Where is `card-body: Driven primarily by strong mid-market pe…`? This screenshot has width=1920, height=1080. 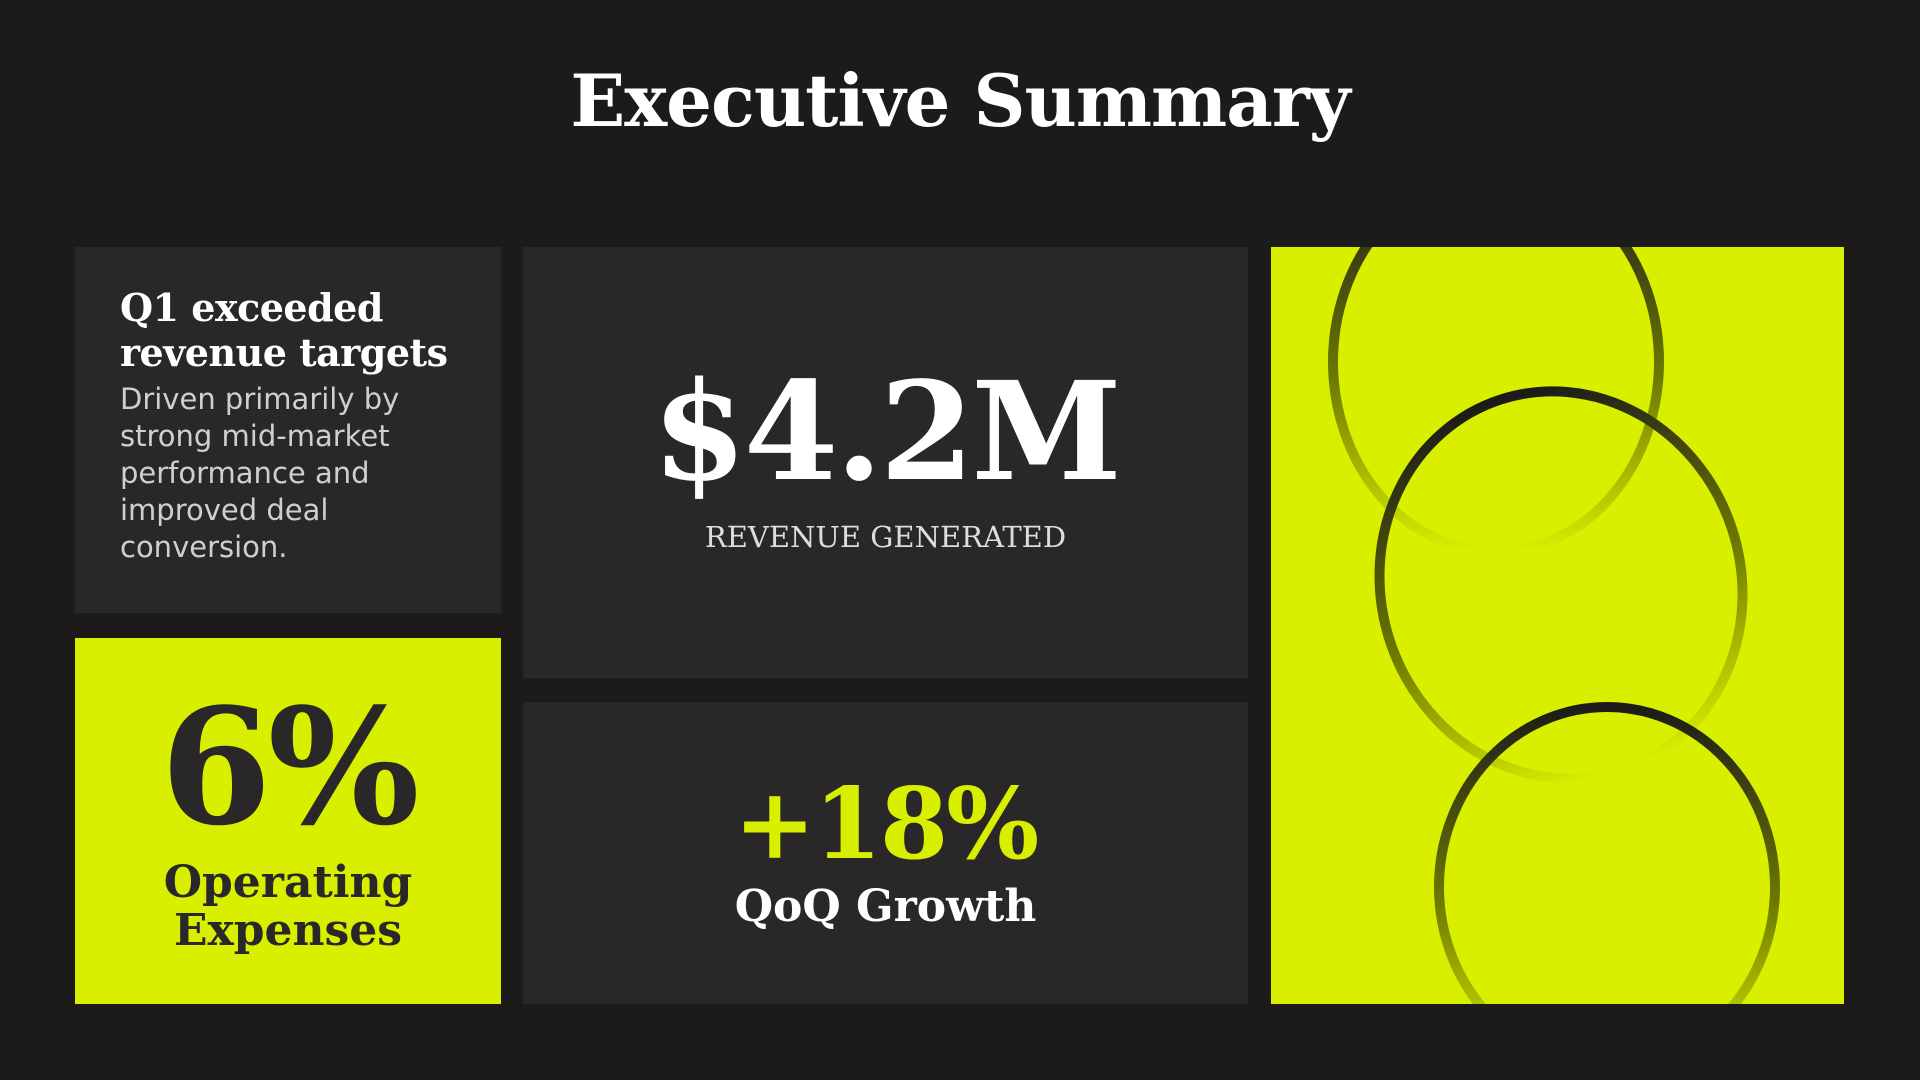
card-body: Driven primarily by strong mid-market pe… is located at coordinates (260, 473).